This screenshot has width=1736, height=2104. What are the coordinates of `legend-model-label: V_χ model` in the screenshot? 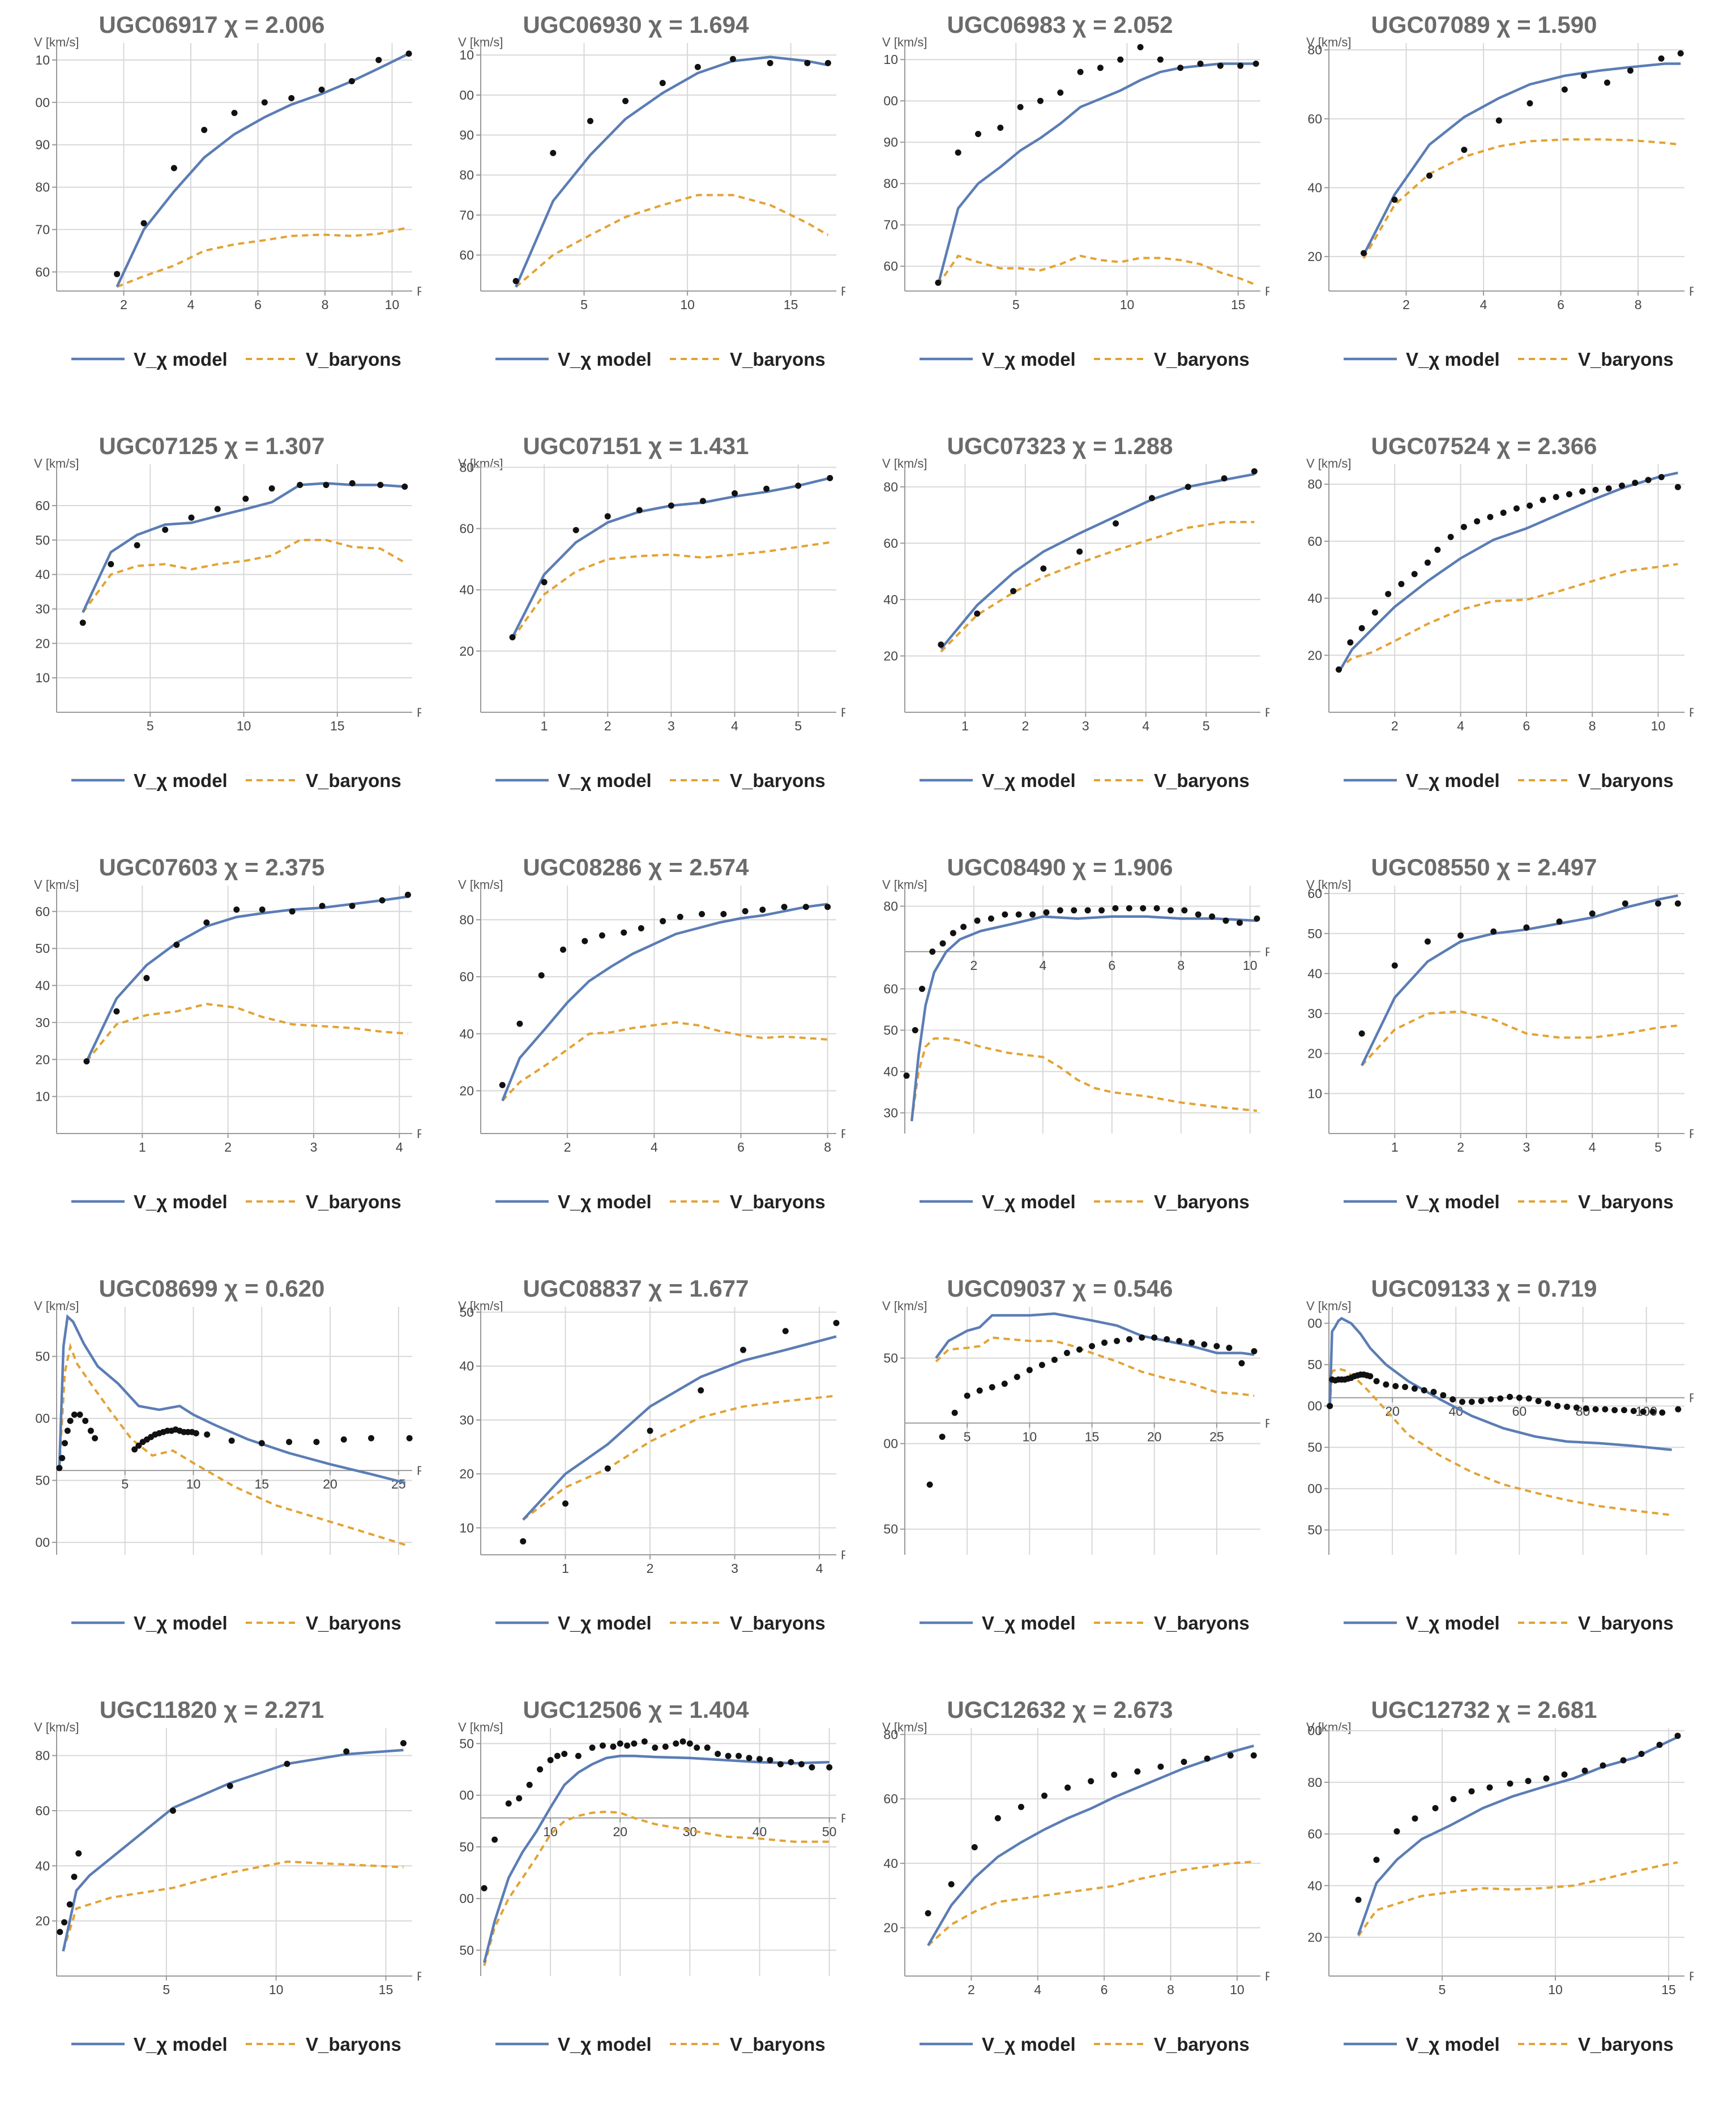 It's located at (1029, 1202).